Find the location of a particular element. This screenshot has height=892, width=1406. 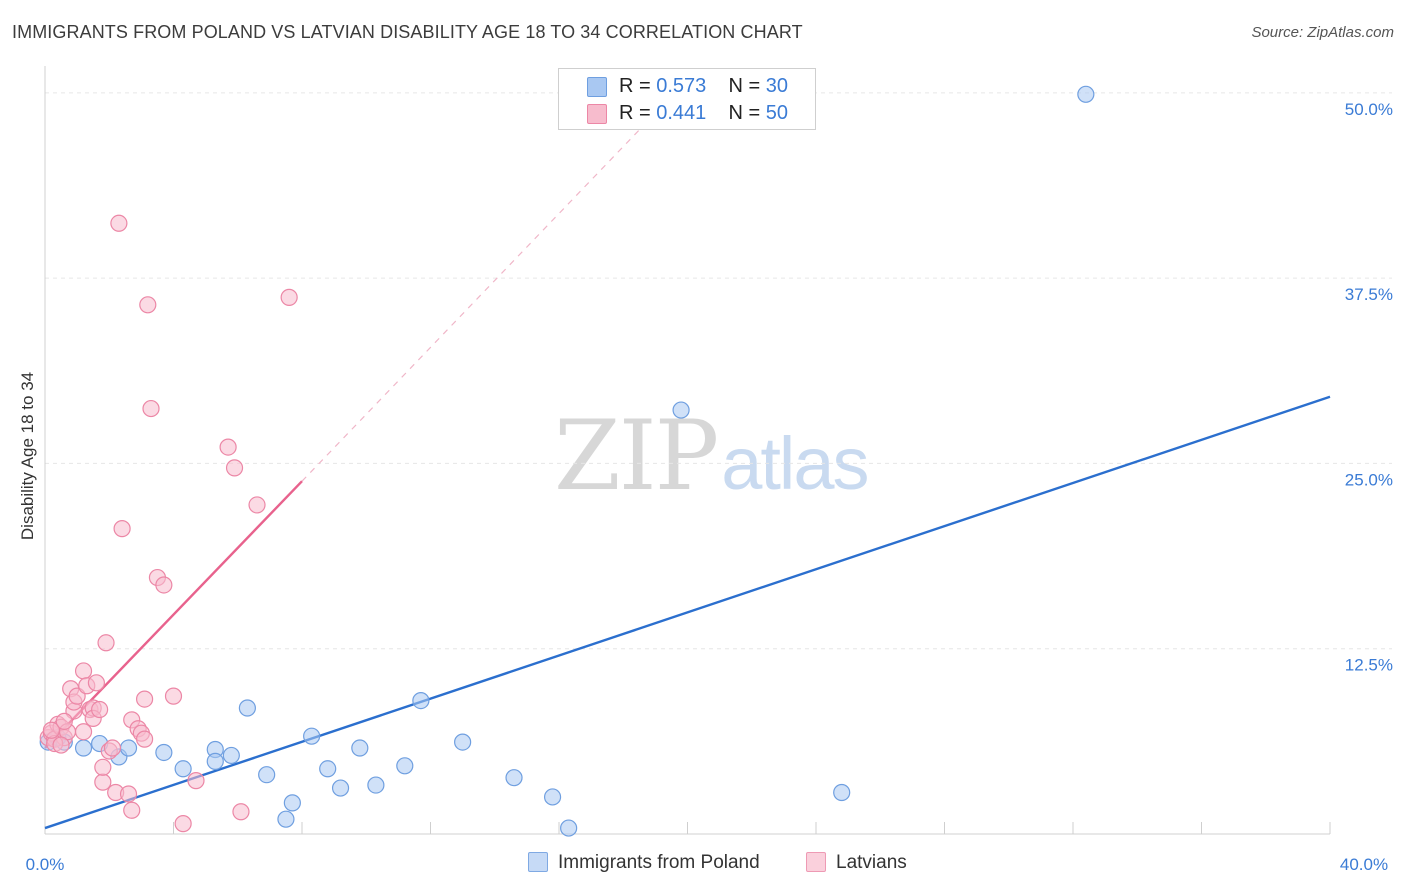

legend-n-value-poland: 30 is located at coordinates (777, 86).